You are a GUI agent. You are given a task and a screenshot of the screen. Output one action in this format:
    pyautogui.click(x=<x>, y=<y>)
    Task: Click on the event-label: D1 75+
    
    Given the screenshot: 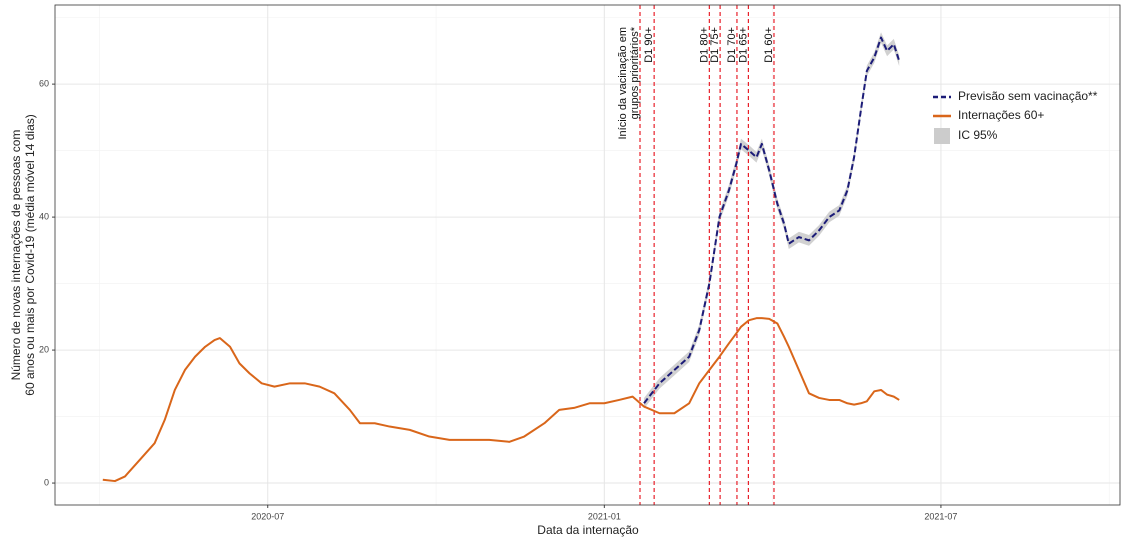 What is the action you would take?
    pyautogui.click(x=715, y=45)
    